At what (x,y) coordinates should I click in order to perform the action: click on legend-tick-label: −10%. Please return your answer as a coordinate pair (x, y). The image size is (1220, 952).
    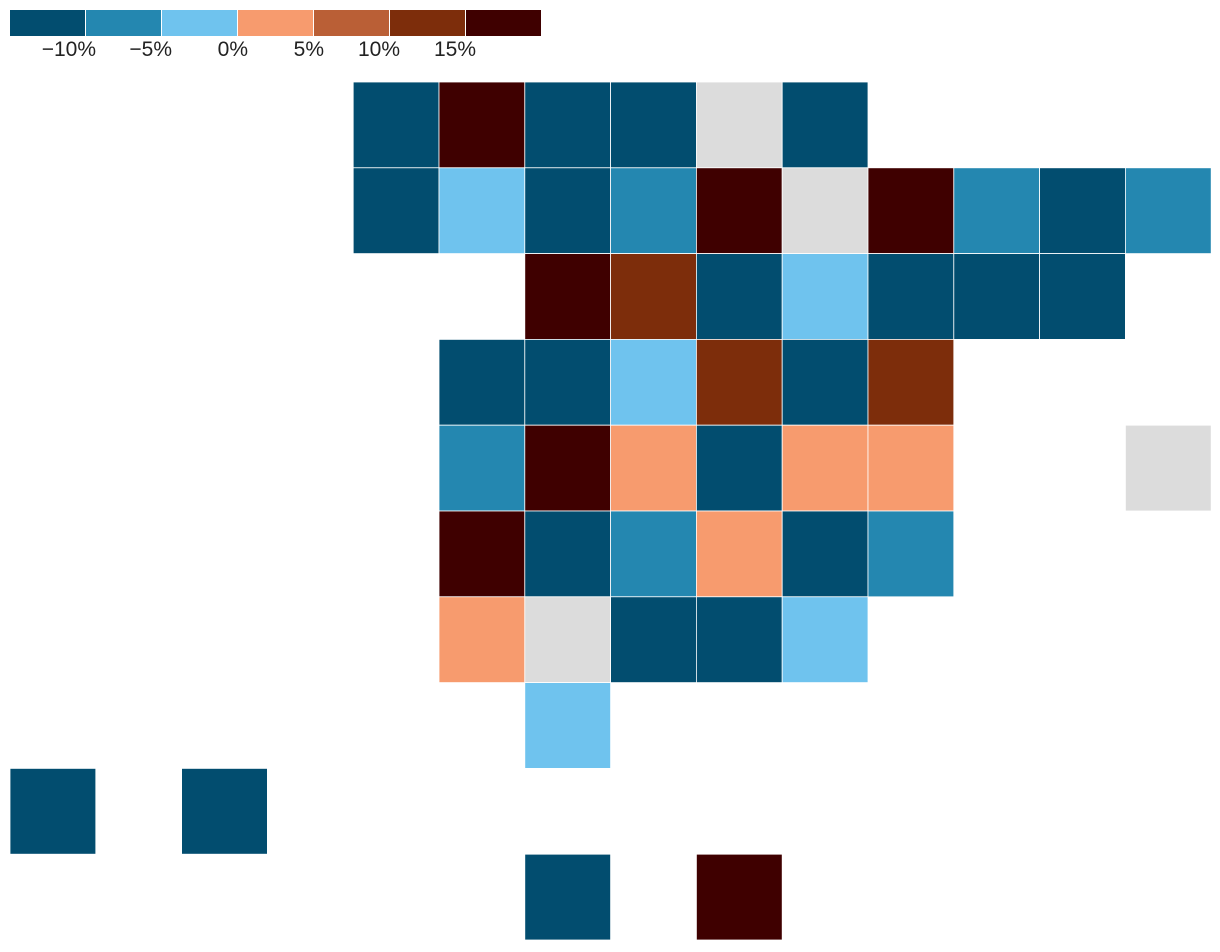
    Looking at the image, I should click on (69, 49).